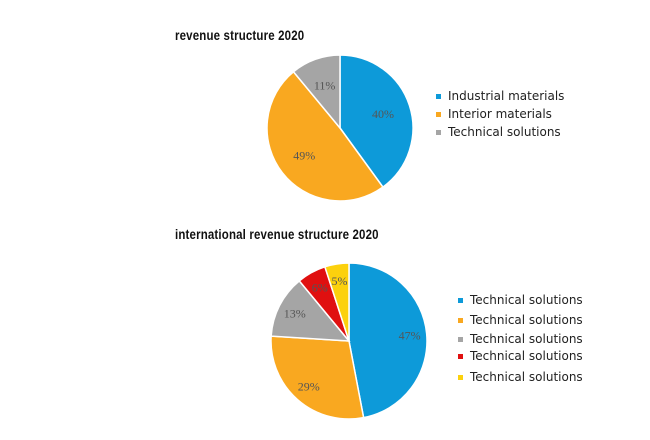 Image resolution: width=650 pixels, height=440 pixels. I want to click on legend-item: Industrial materials, so click(500, 96).